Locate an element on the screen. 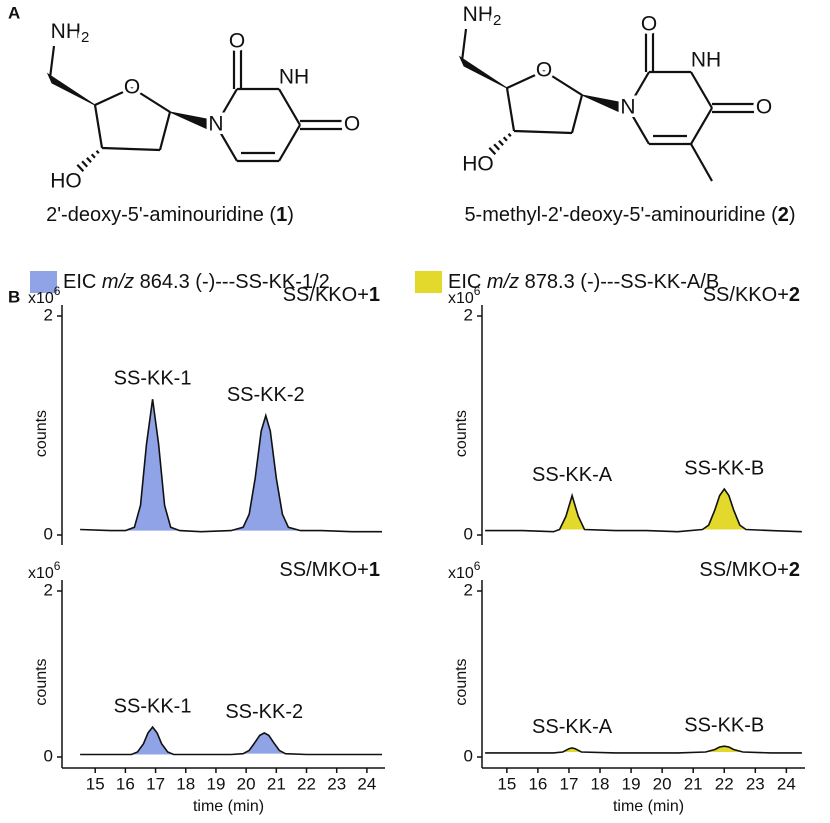 The height and width of the screenshot is (823, 830). compound-name: 5-methyl-2'-deoxy-5'-aminouridine (2) is located at coordinates (629, 215).